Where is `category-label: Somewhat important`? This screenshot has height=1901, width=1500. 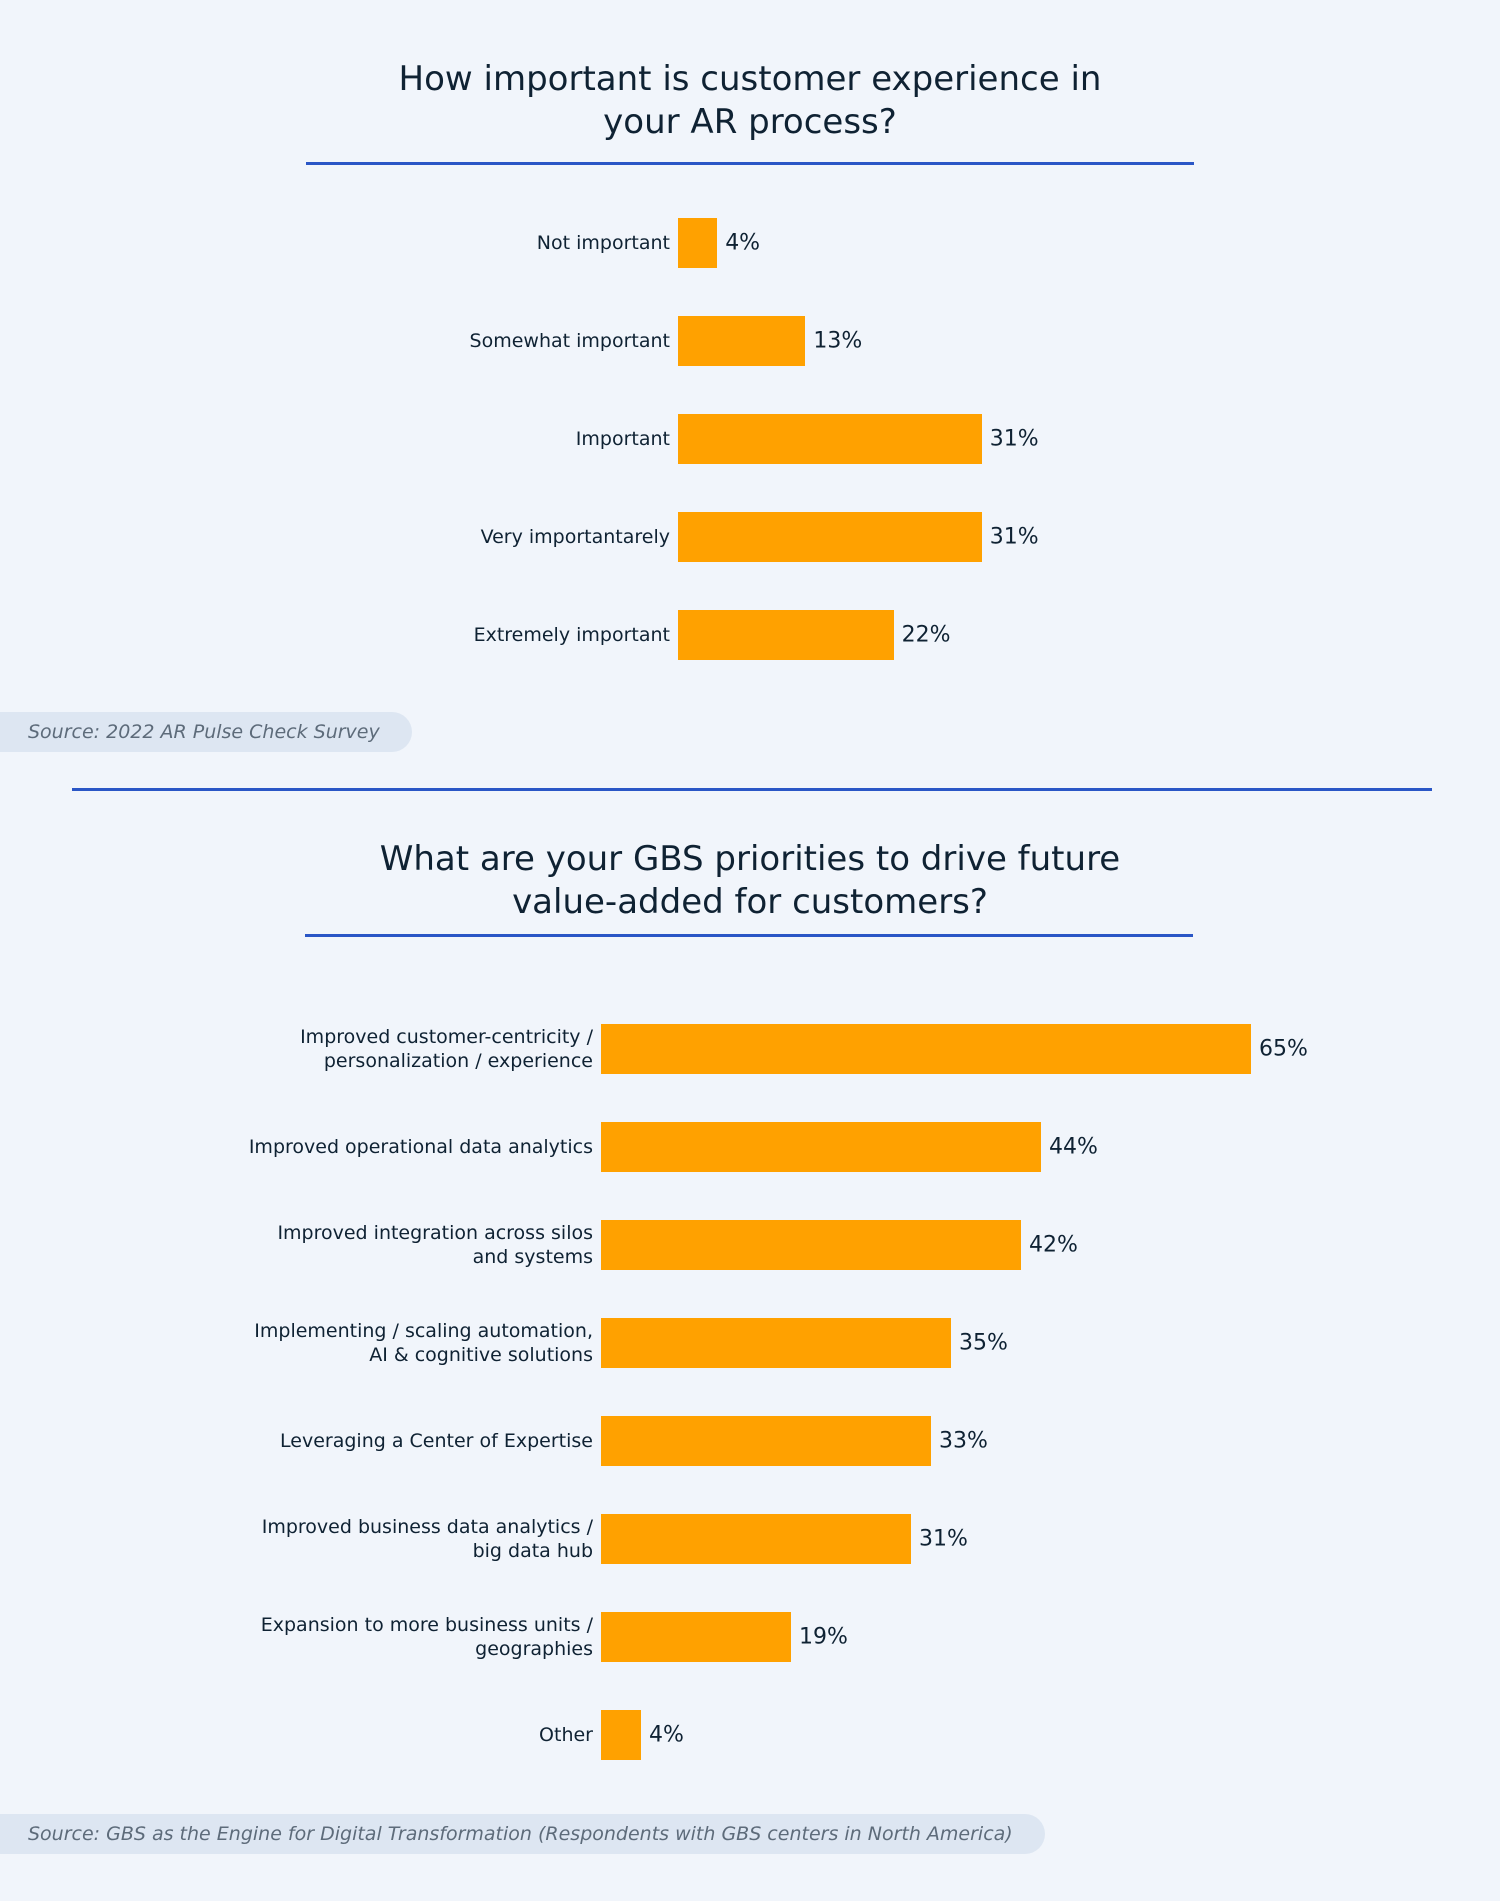 category-label: Somewhat important is located at coordinates (570, 341).